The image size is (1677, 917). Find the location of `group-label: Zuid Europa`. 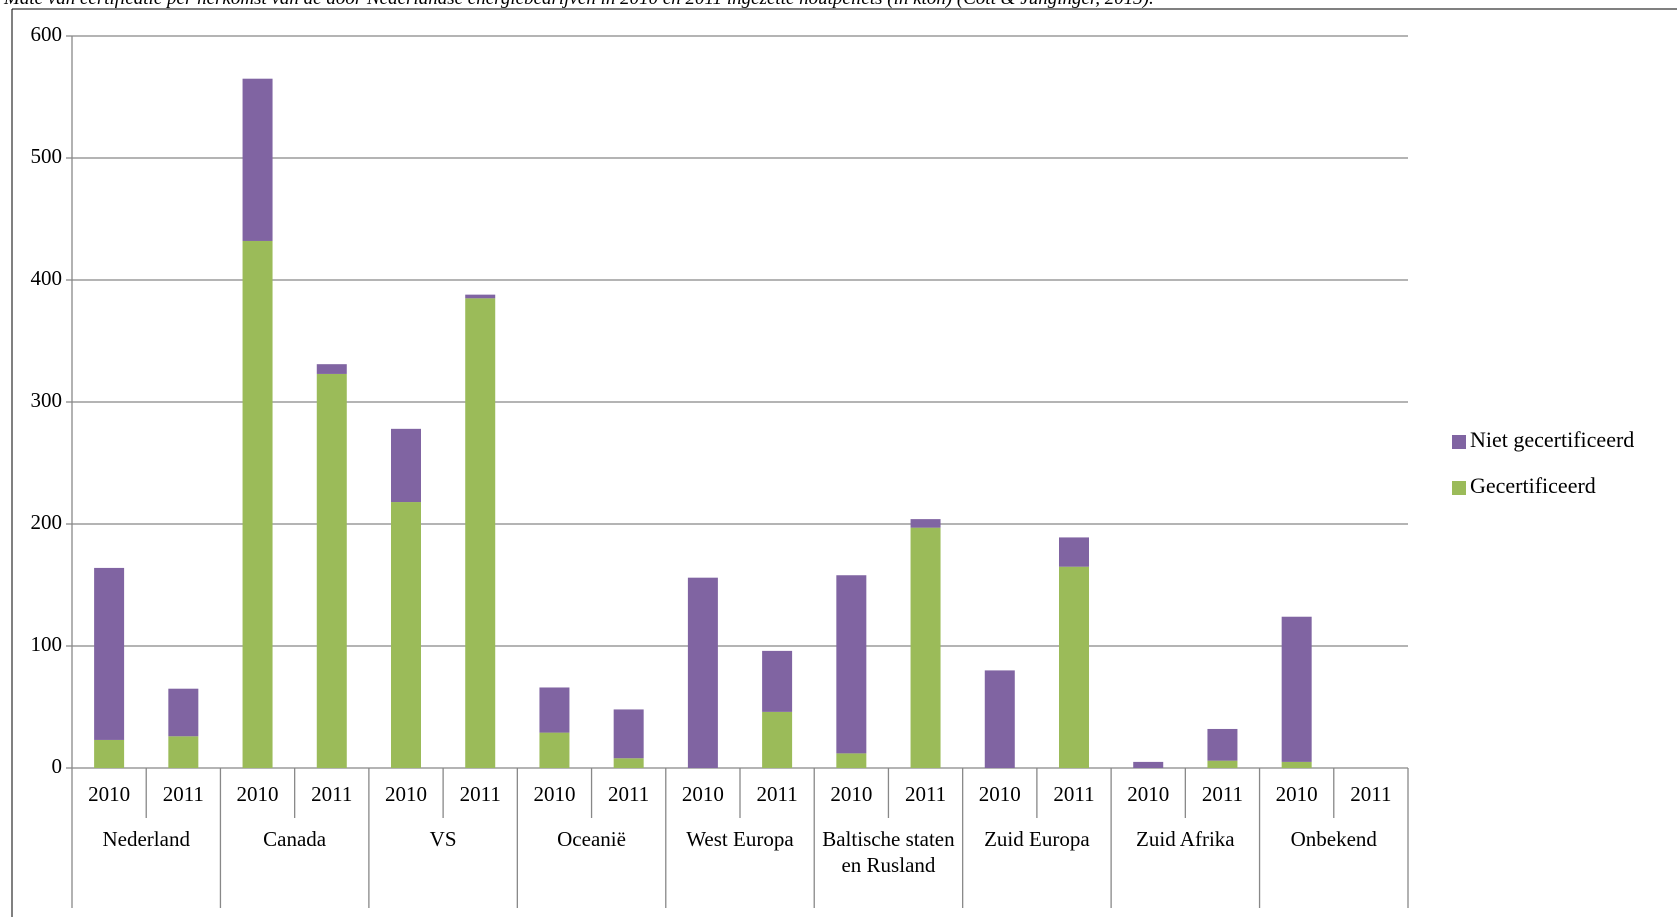

group-label: Zuid Europa is located at coordinates (1037, 839).